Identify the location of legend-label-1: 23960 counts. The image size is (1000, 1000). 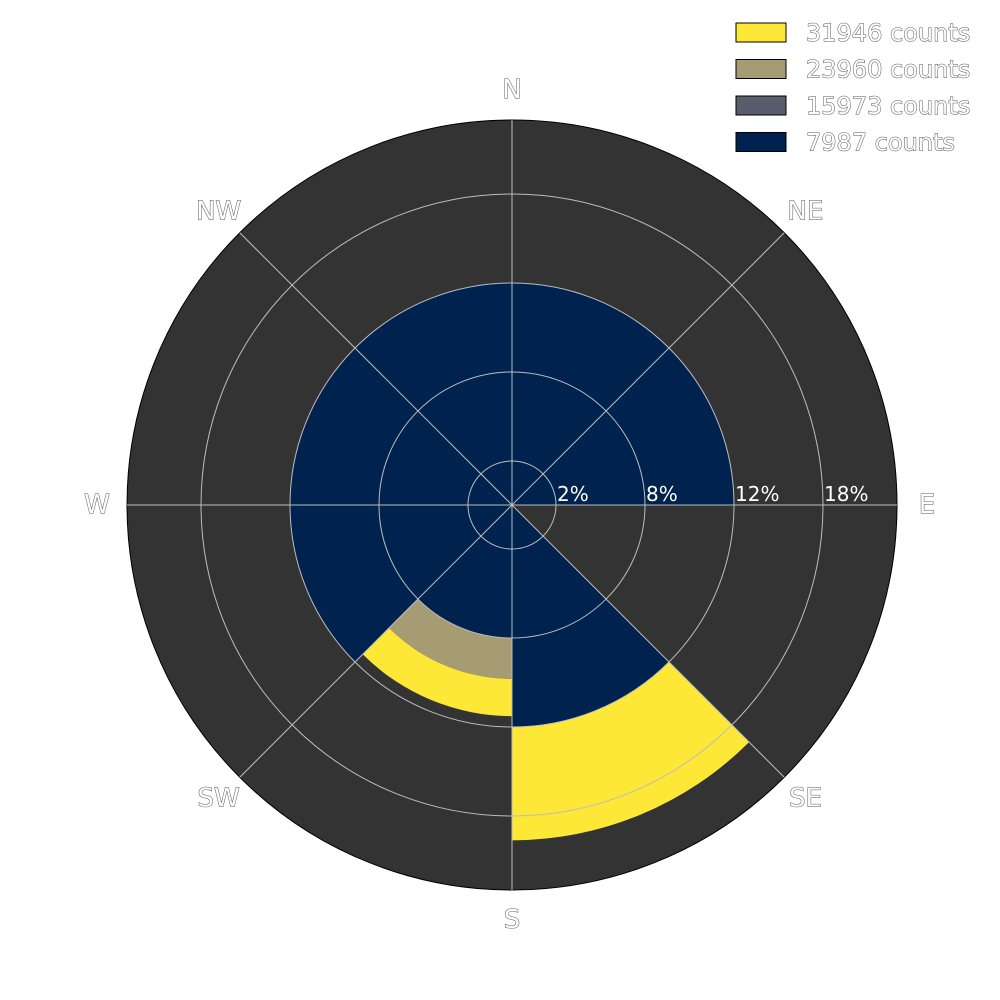
(888, 70).